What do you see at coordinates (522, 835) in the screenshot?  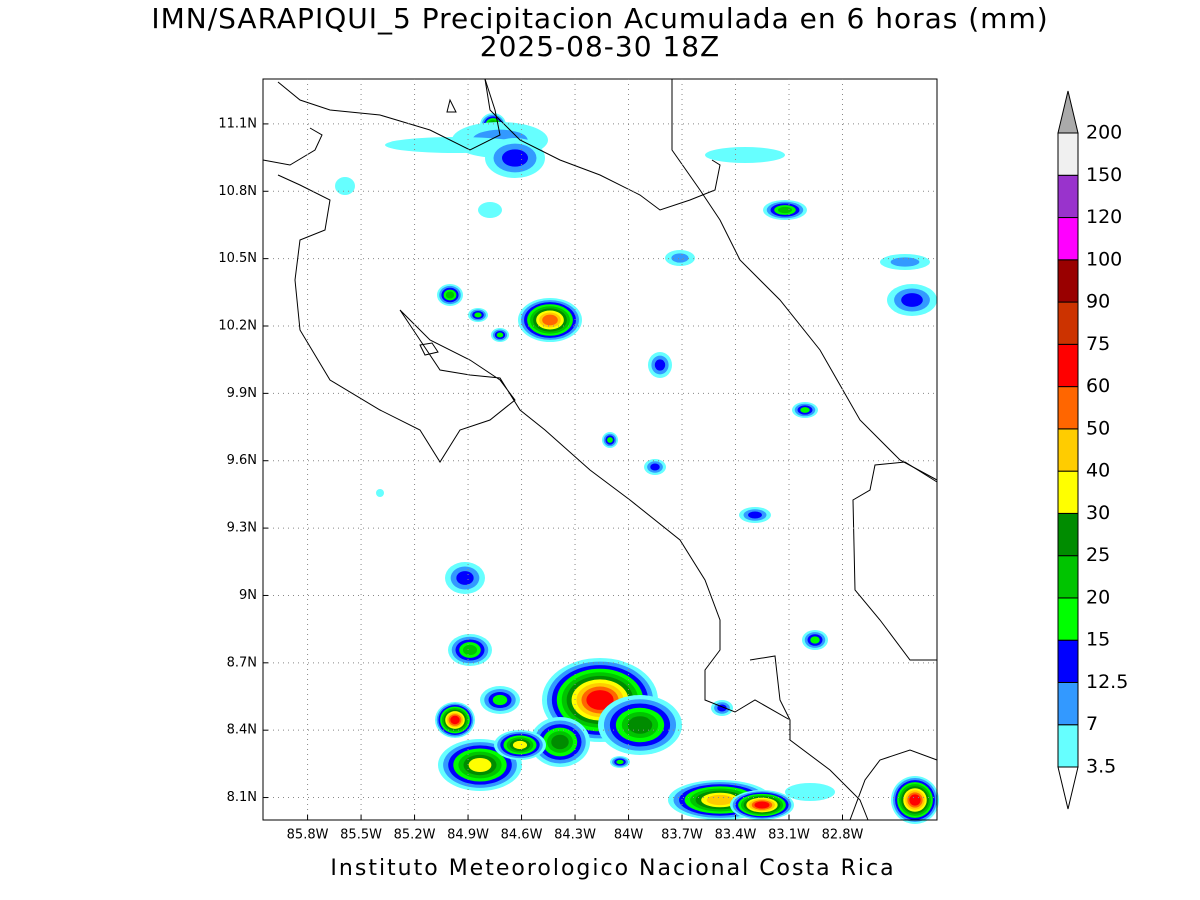 I see `x-tick-label: 84.6W` at bounding box center [522, 835].